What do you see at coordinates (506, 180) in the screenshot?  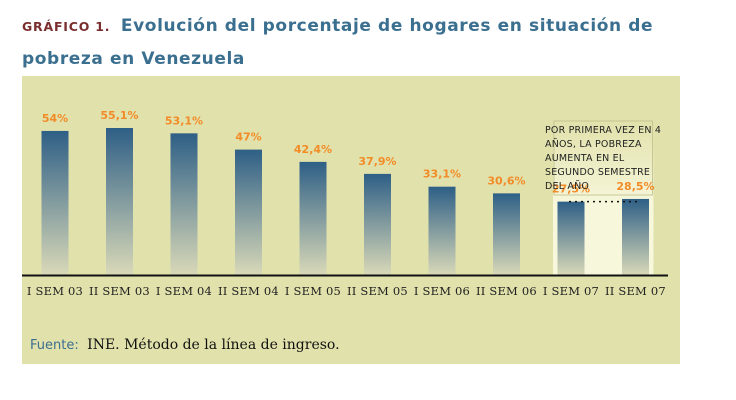 I see `value-label: 30,6%` at bounding box center [506, 180].